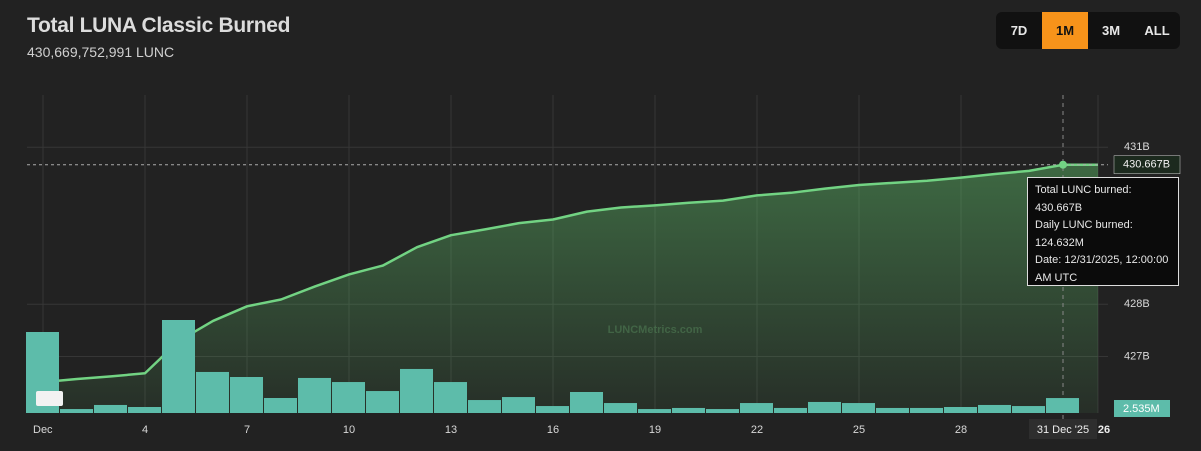  I want to click on x-tick-label: 28, so click(961, 430).